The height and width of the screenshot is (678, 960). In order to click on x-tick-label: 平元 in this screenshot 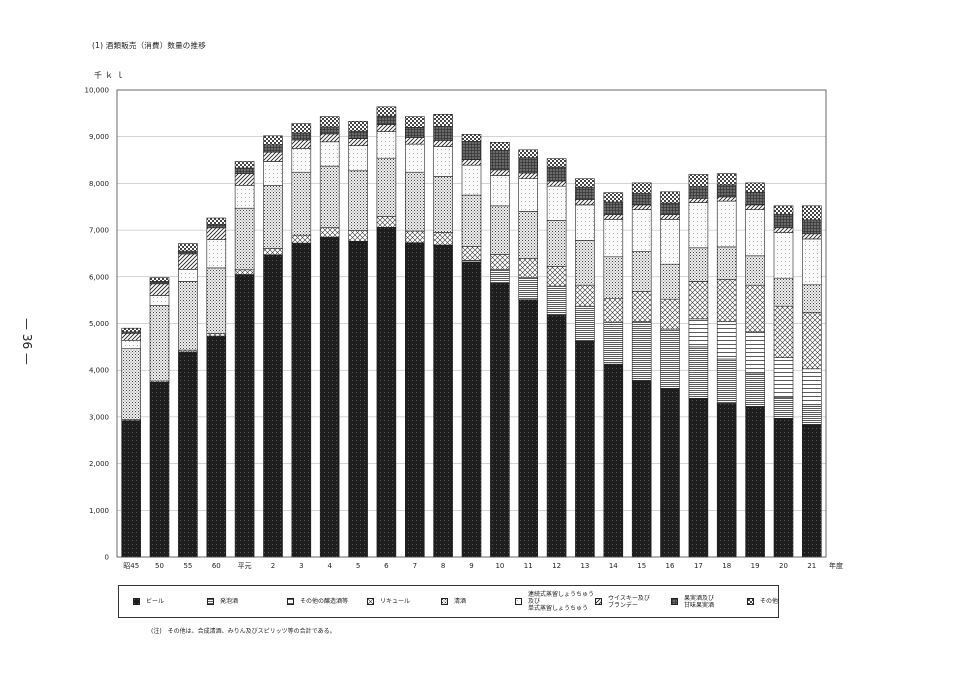, I will do `click(245, 566)`.